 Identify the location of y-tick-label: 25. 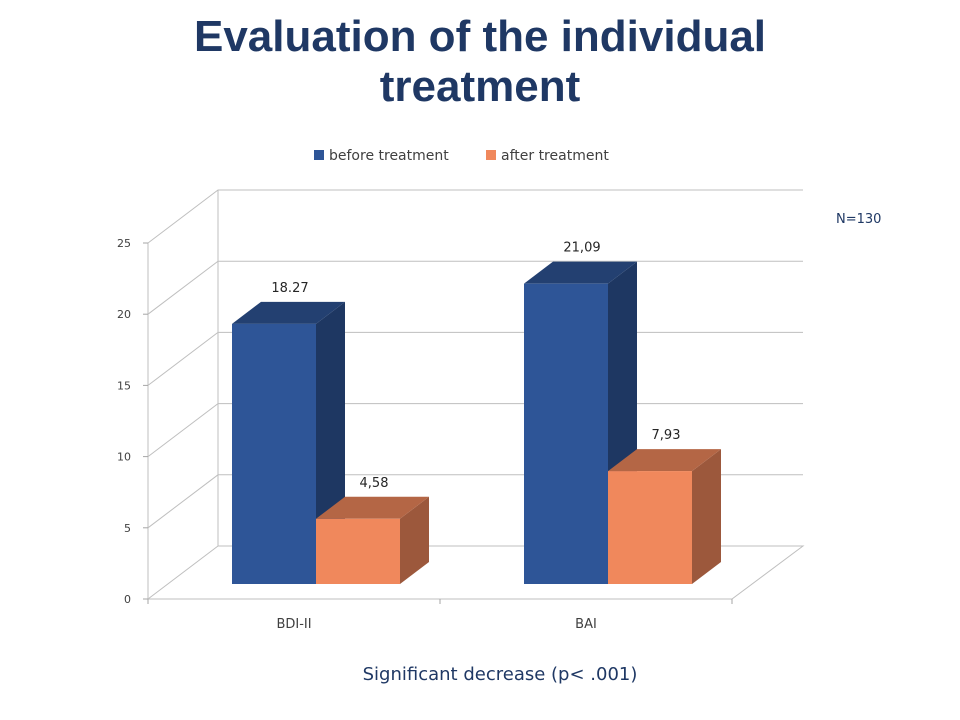
(124, 243).